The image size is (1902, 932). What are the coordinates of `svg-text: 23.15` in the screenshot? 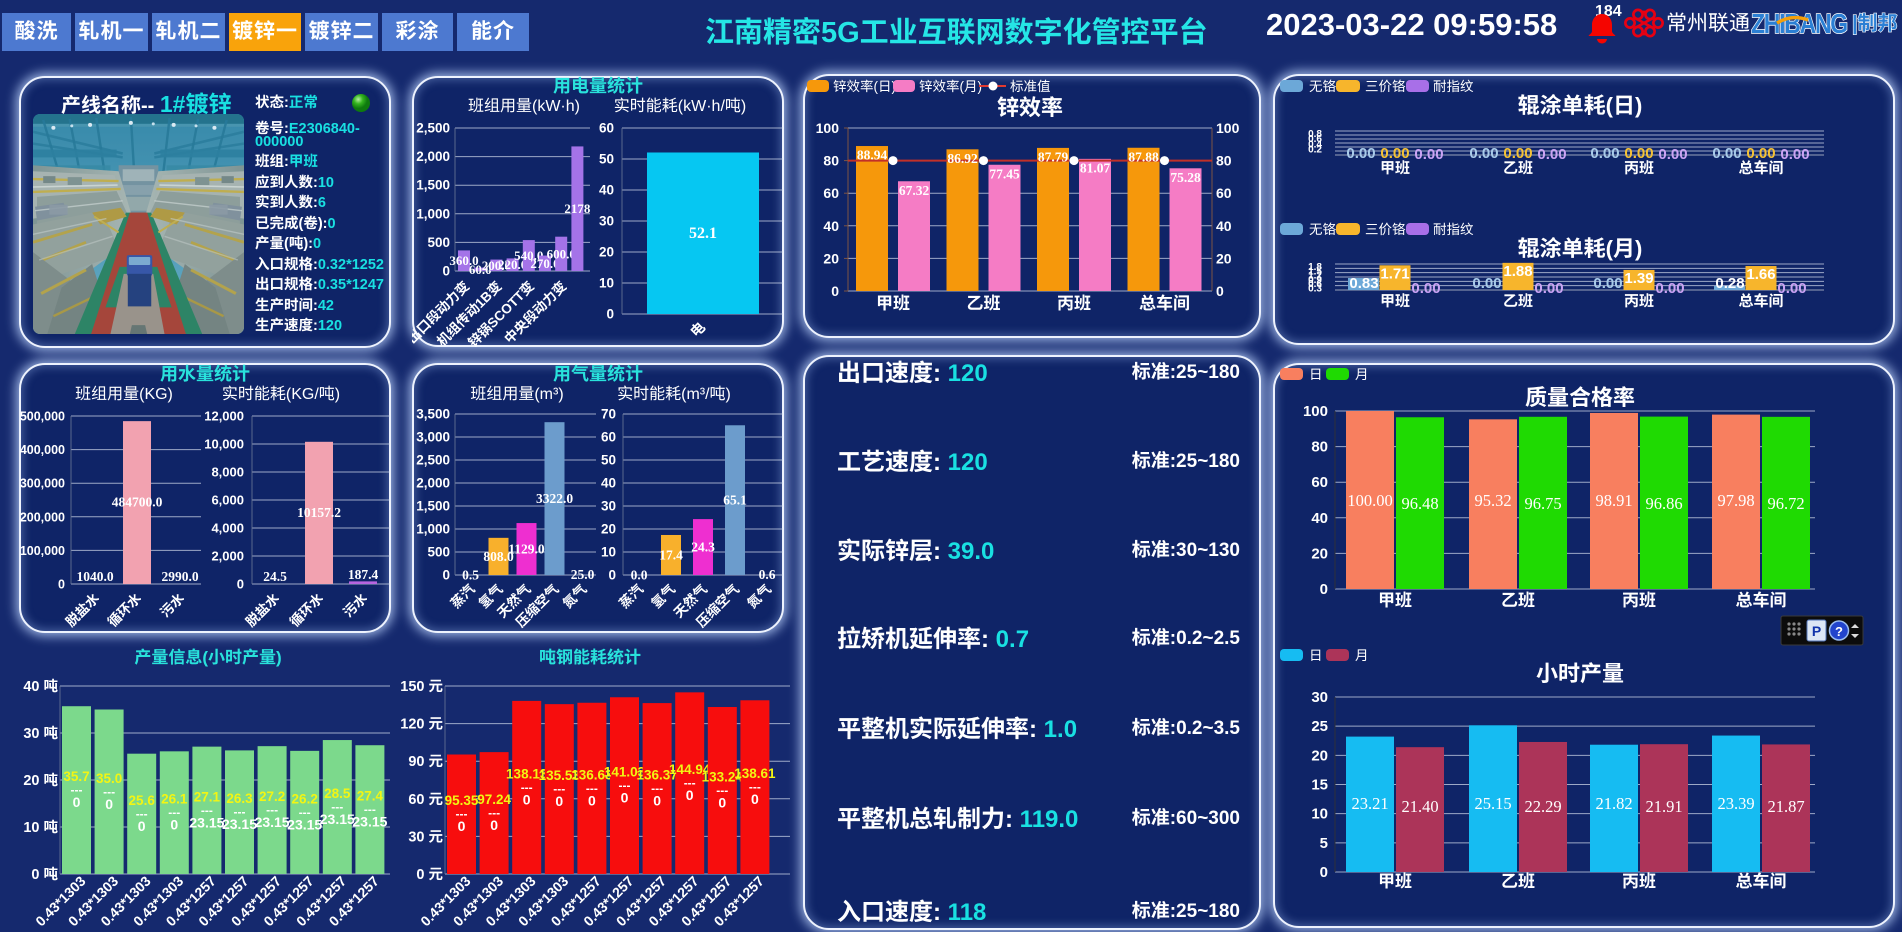 It's located at (206, 822).